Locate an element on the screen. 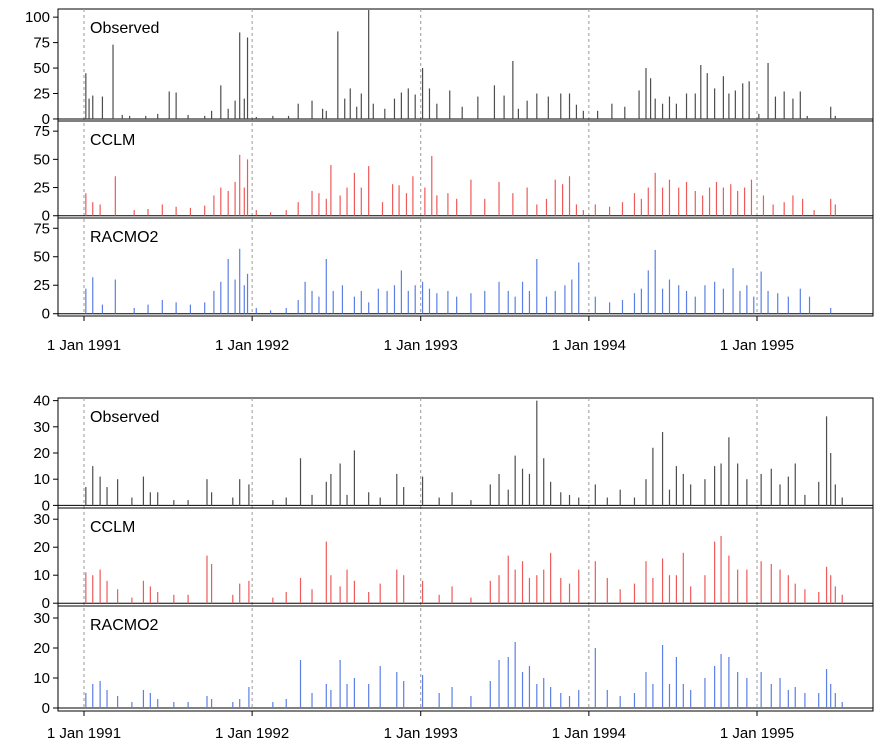  y-tick-label: 40 is located at coordinates (41, 401).